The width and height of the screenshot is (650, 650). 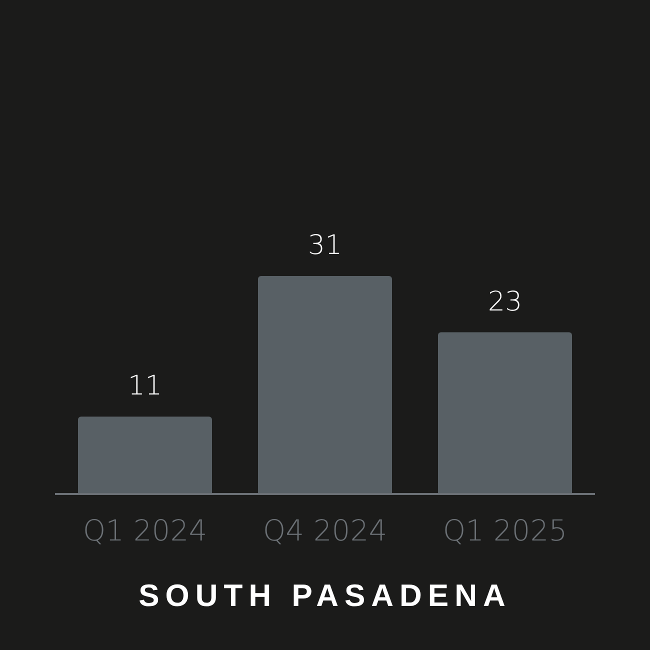 I want to click on data-label: 11, so click(x=145, y=386).